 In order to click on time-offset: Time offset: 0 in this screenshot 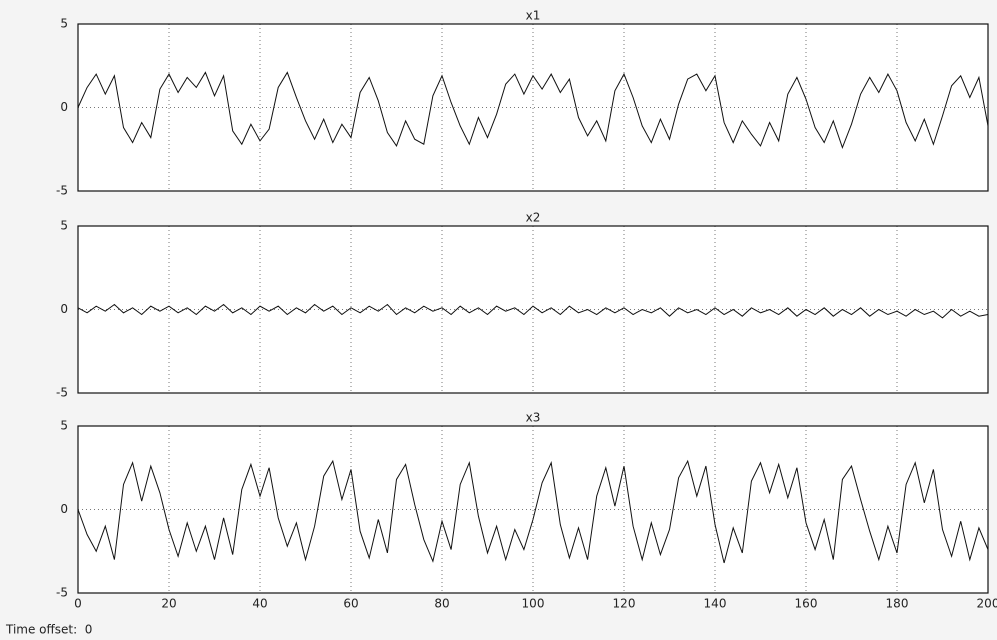, I will do `click(48, 630)`.